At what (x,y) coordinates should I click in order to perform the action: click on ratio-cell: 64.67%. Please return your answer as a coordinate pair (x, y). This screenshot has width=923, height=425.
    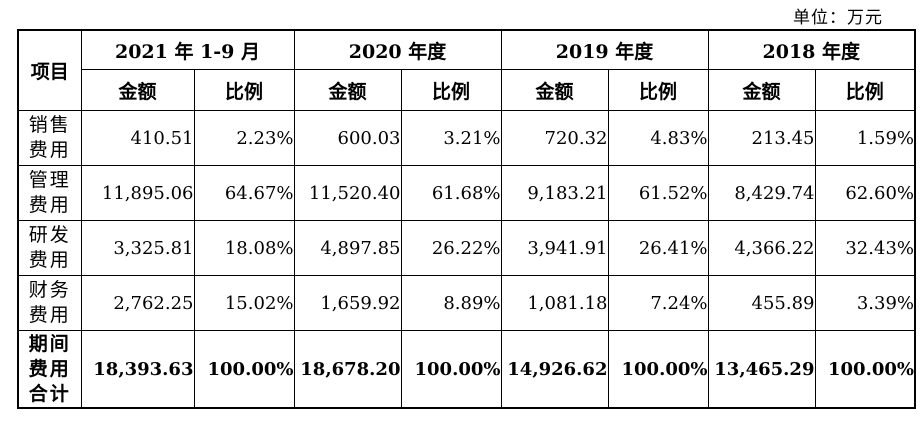
    Looking at the image, I should click on (244, 193).